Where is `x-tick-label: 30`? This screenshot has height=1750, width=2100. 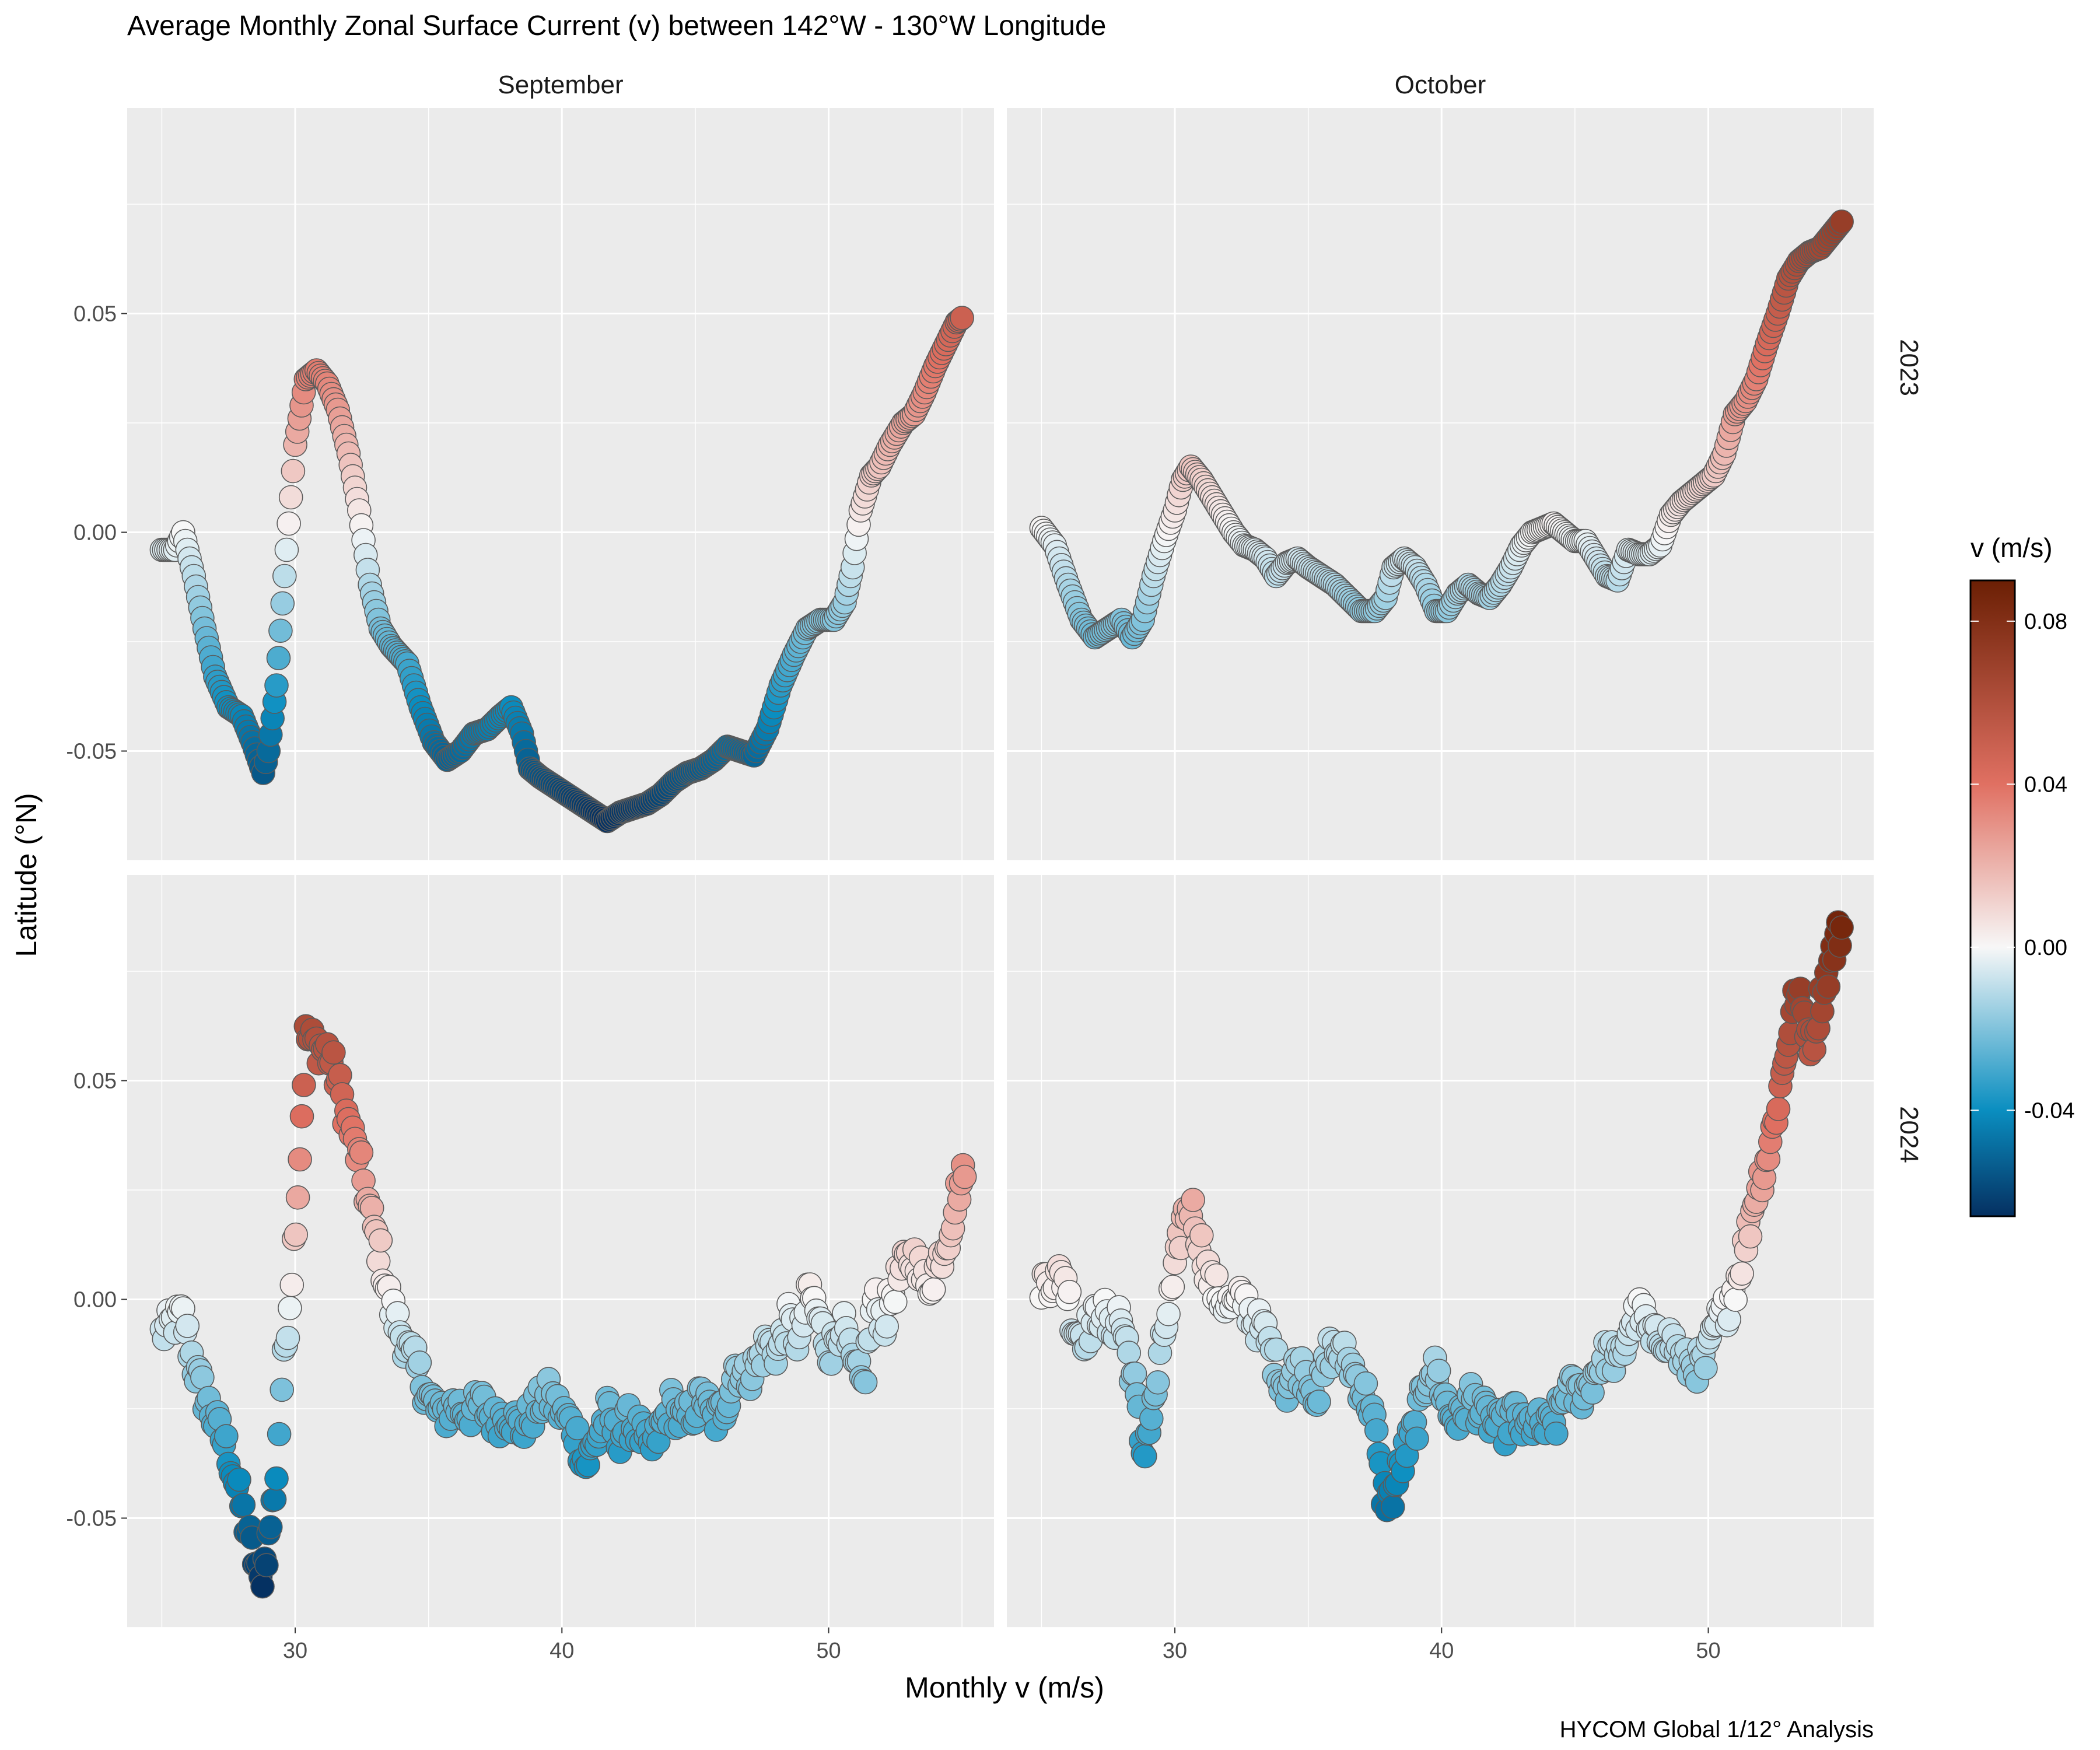 x-tick-label: 30 is located at coordinates (1175, 1651).